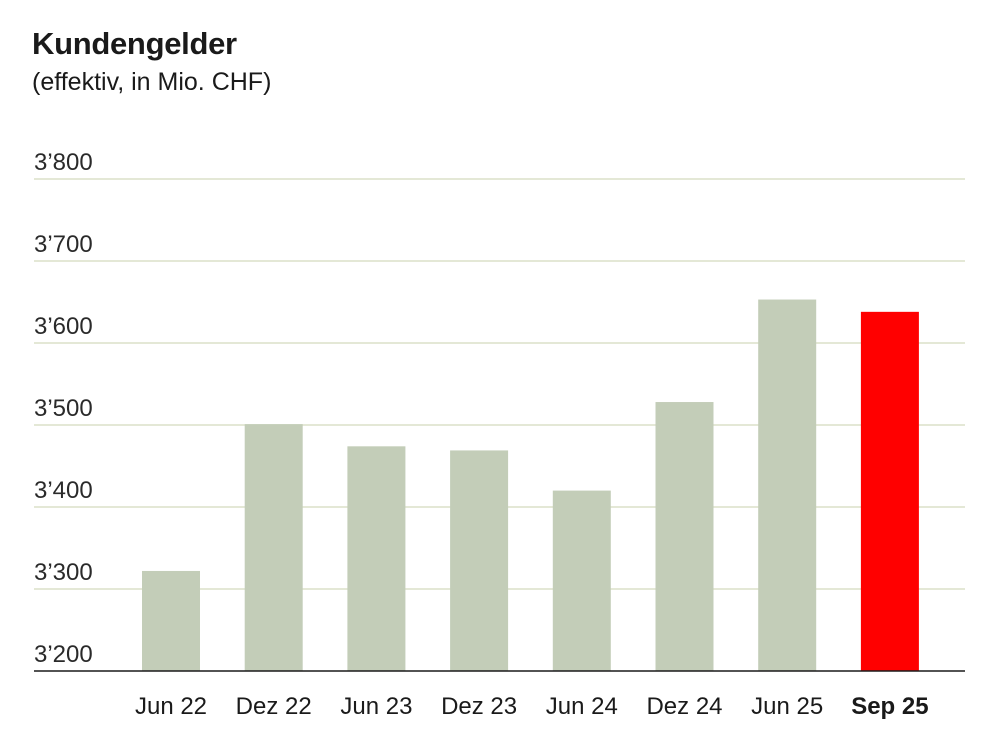  Describe the element at coordinates (63, 162) in the screenshot. I see `y-tick-label: 3’800` at that location.